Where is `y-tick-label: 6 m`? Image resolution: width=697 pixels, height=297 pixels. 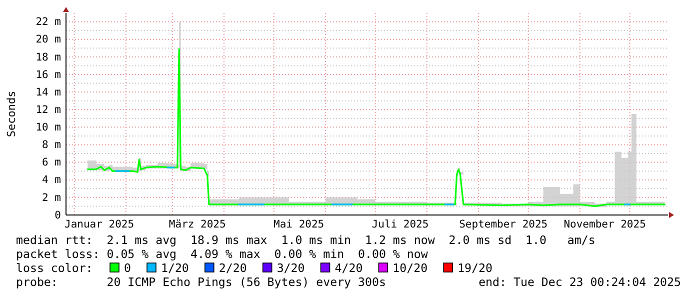 y-tick-label: 6 m is located at coordinates (51, 162).